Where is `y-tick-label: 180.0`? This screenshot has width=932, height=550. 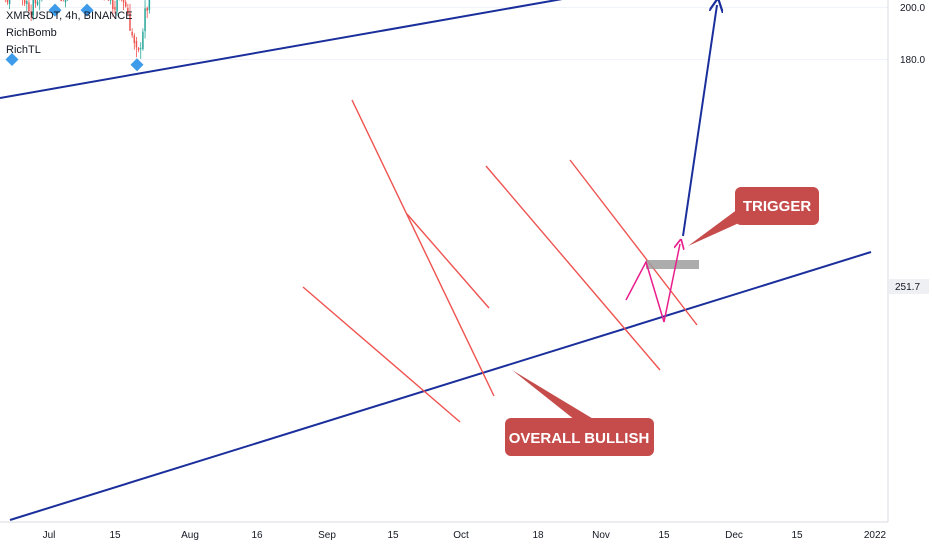 y-tick-label: 180.0 is located at coordinates (912, 60).